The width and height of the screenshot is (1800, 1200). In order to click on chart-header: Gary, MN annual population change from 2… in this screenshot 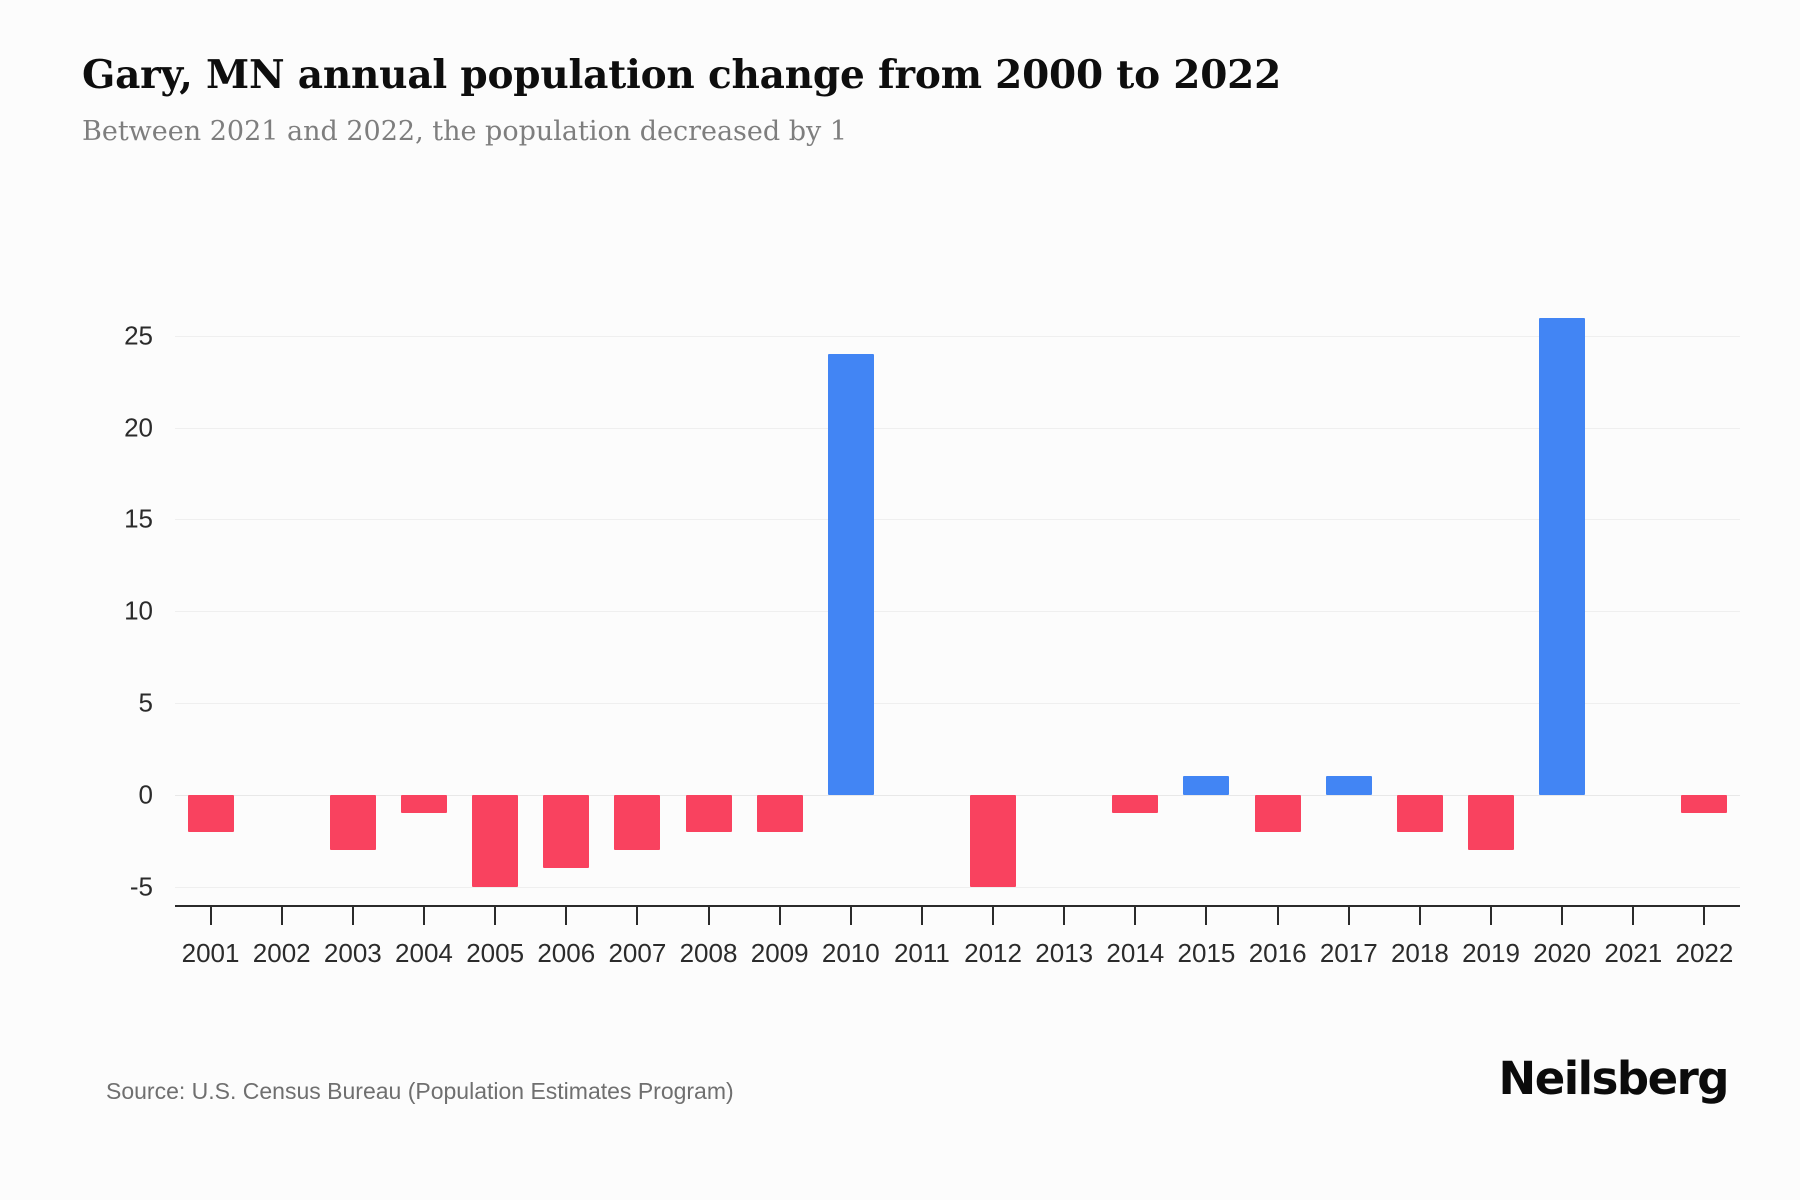, I will do `click(902, 99)`.